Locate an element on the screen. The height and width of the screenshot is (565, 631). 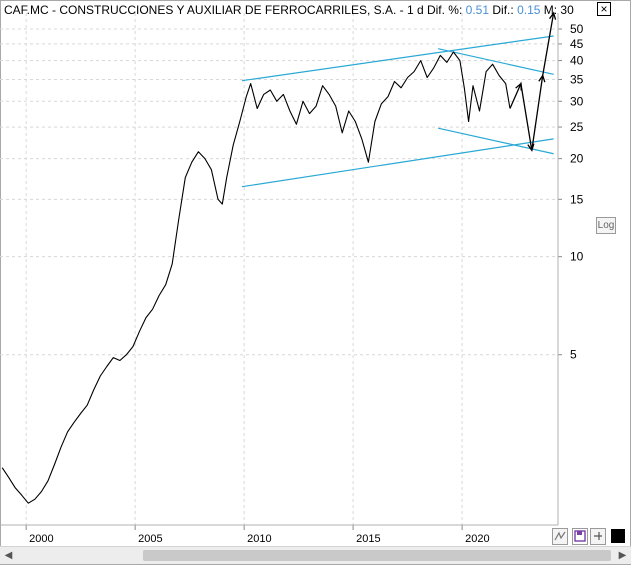
save-icon is located at coordinates (580, 536).